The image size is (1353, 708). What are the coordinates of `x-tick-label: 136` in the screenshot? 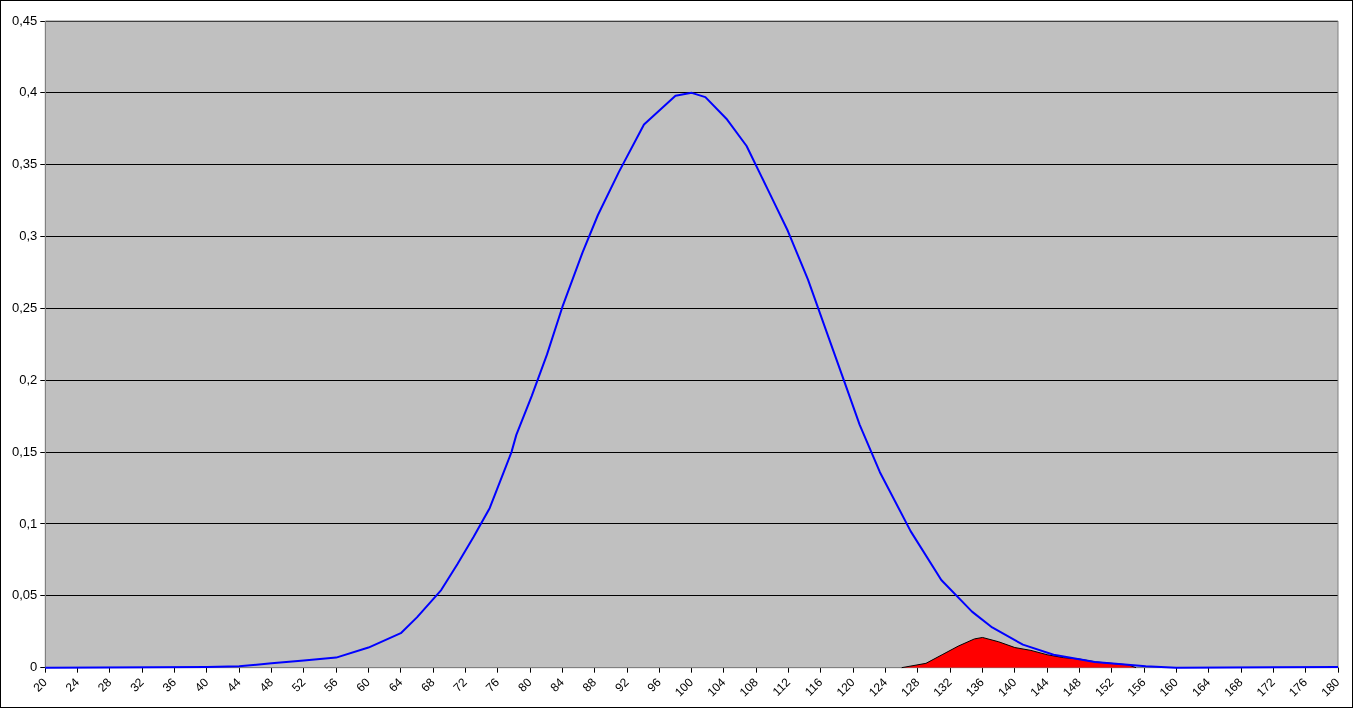 It's located at (975, 687).